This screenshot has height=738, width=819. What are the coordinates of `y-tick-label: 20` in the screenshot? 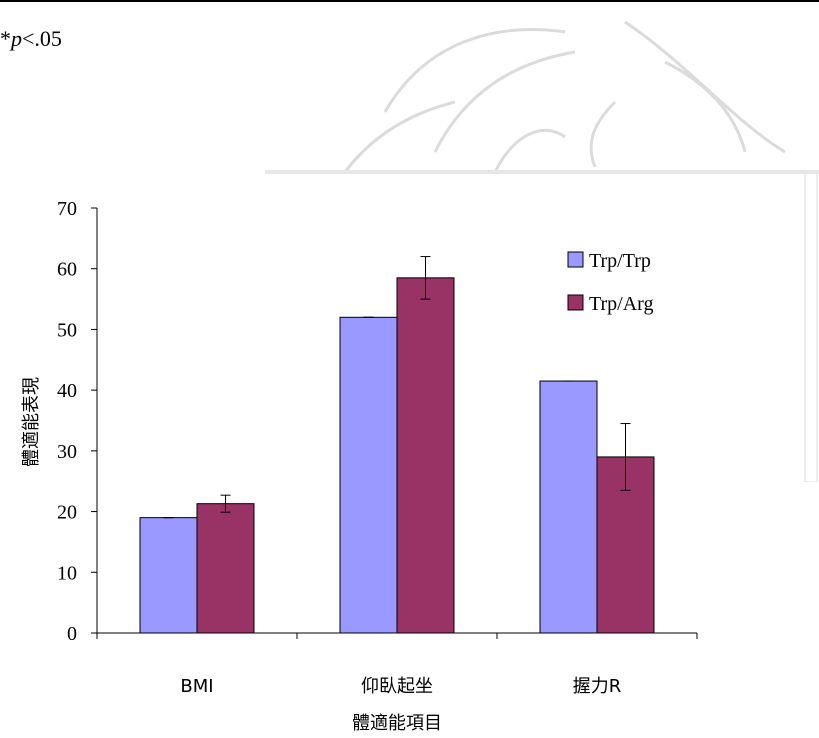 It's located at (67, 513).